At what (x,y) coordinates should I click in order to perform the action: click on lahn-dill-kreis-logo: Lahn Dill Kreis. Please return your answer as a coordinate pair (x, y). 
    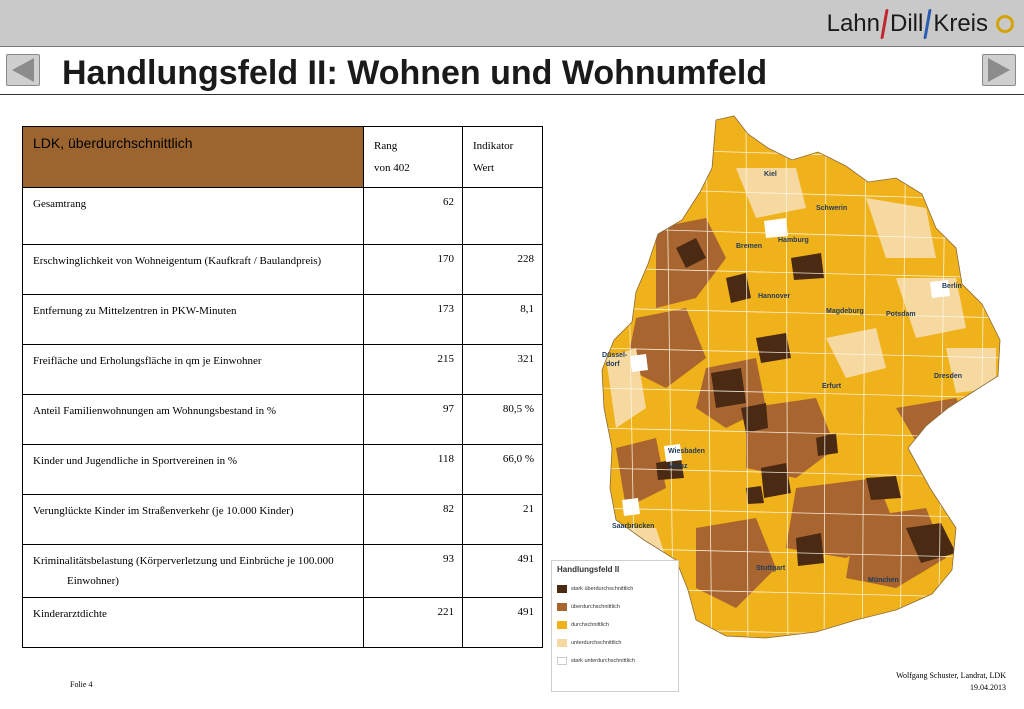
    Looking at the image, I should click on (920, 24).